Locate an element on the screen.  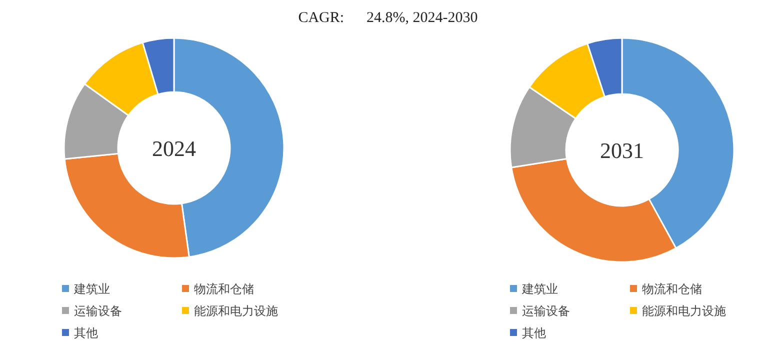
text: 2024 is located at coordinates (174, 148).